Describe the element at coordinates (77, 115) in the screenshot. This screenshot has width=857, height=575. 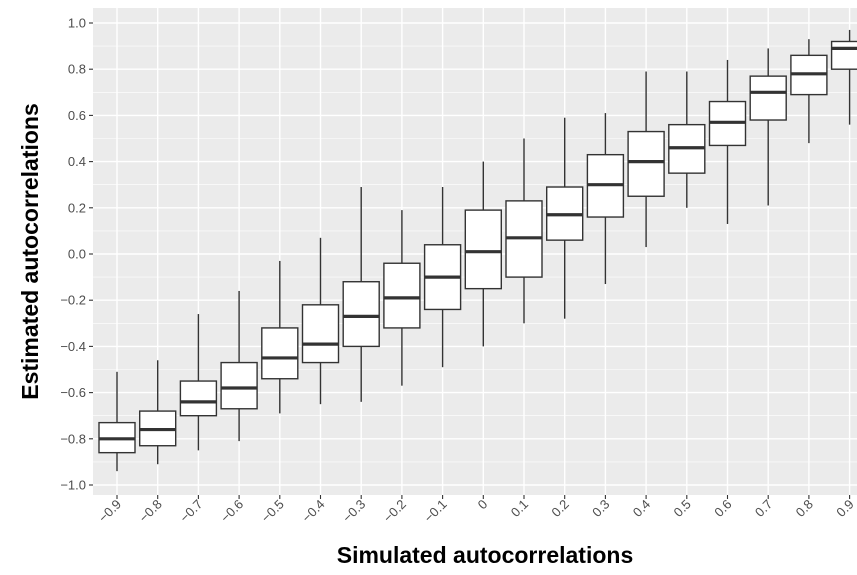
I see `y-tick-label: 0.6` at that location.